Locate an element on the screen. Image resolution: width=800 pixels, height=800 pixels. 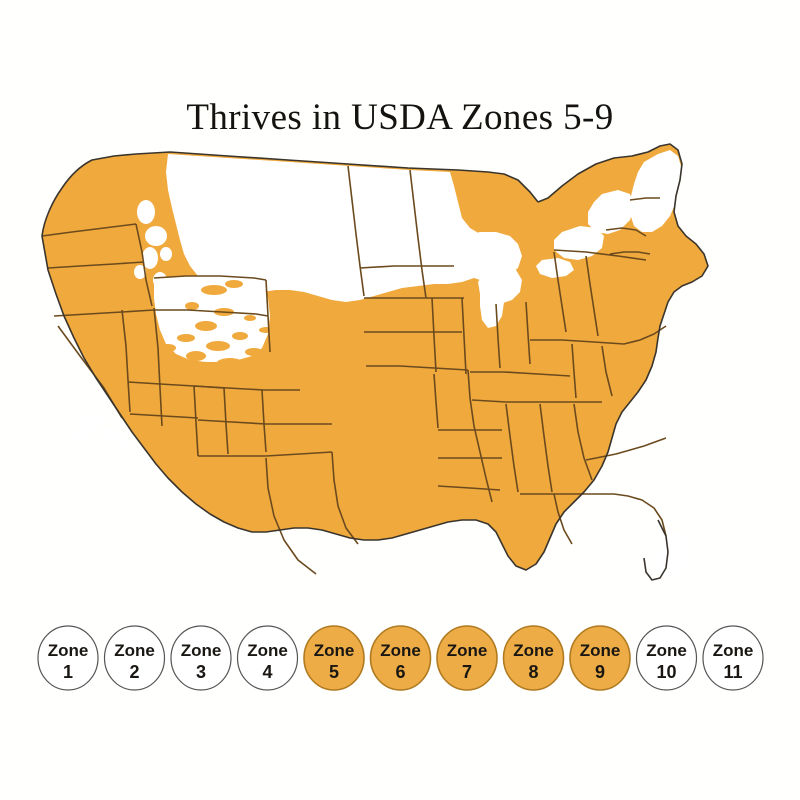
legend-zone-5: Zone 5 is located at coordinates (334, 658).